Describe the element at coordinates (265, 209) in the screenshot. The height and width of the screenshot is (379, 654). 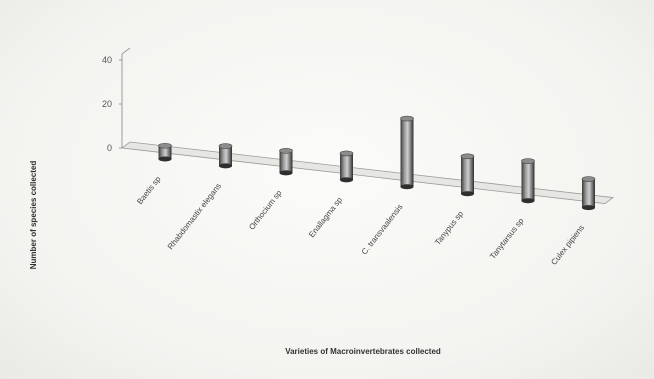
I see `category-label: Orthocium sp` at that location.